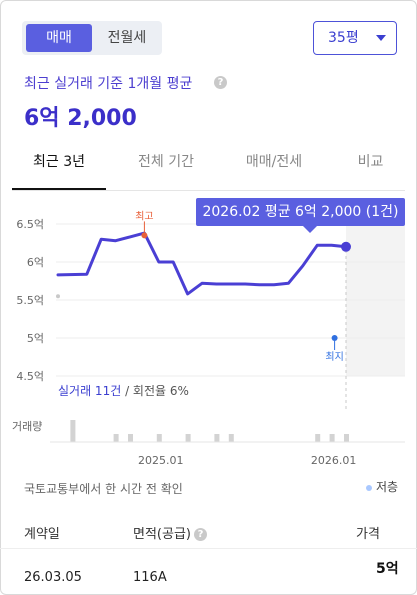  I want to click on deal-count: 실거래 11건, so click(90, 391).